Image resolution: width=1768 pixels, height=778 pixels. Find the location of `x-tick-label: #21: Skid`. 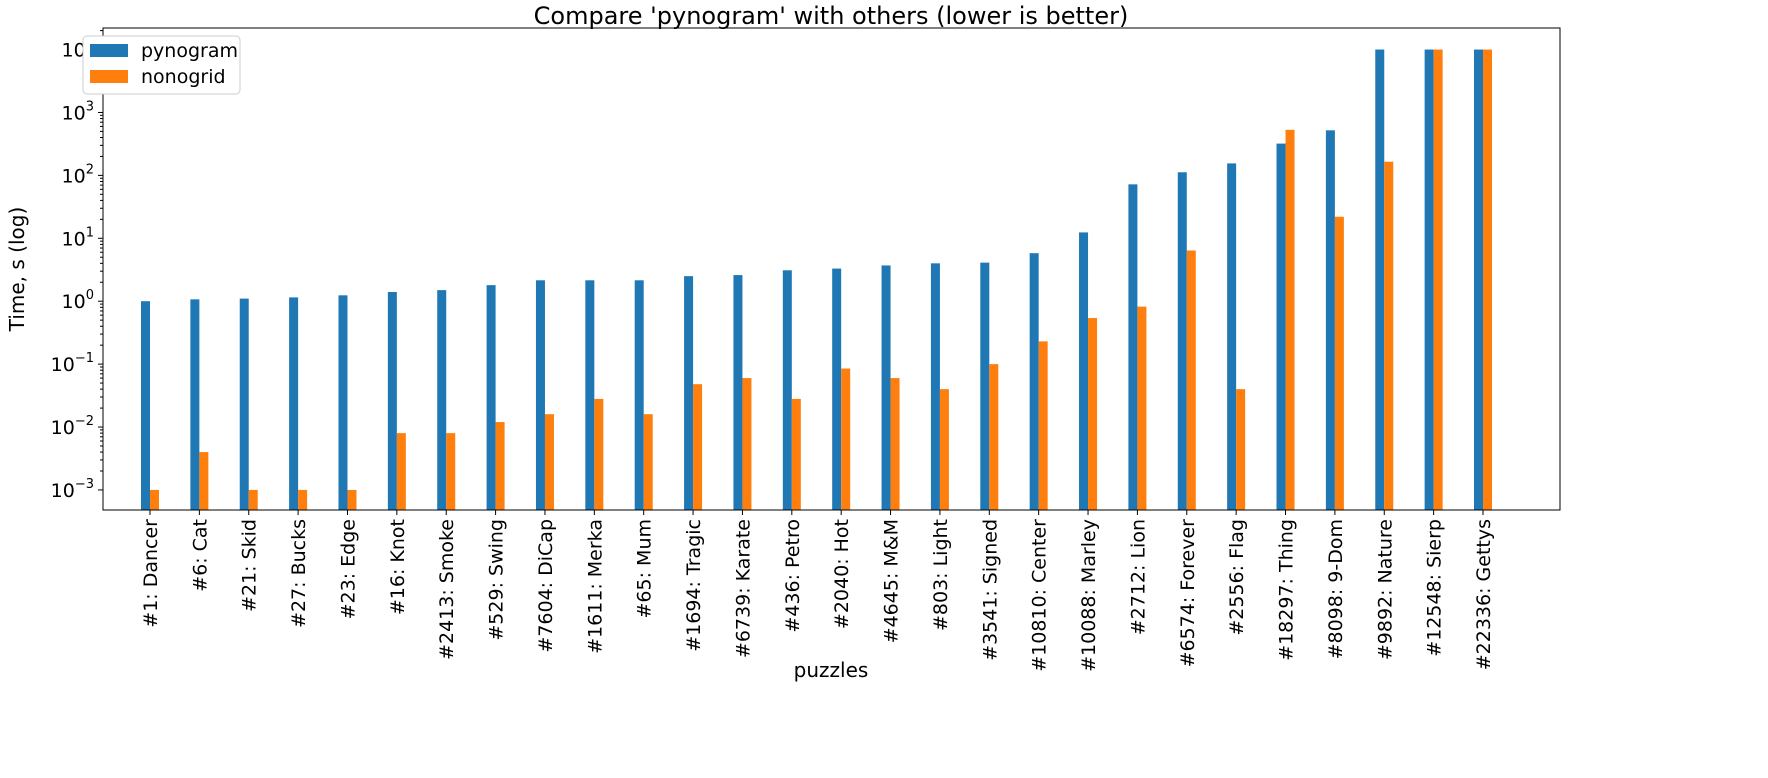

x-tick-label: #21: Skid is located at coordinates (250, 565).